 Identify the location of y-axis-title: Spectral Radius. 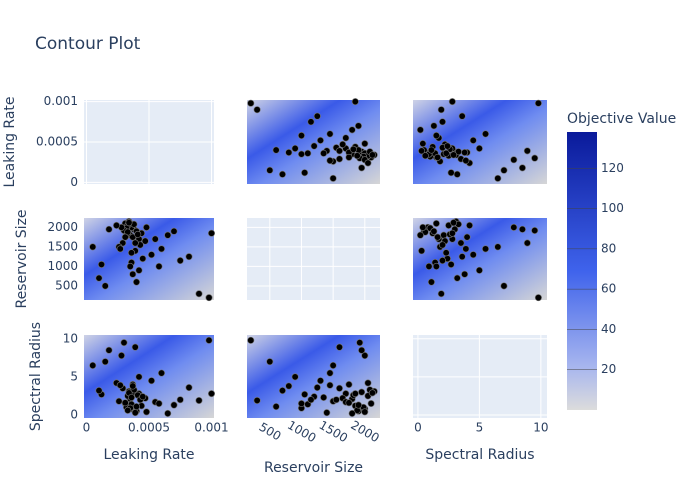
(36, 376).